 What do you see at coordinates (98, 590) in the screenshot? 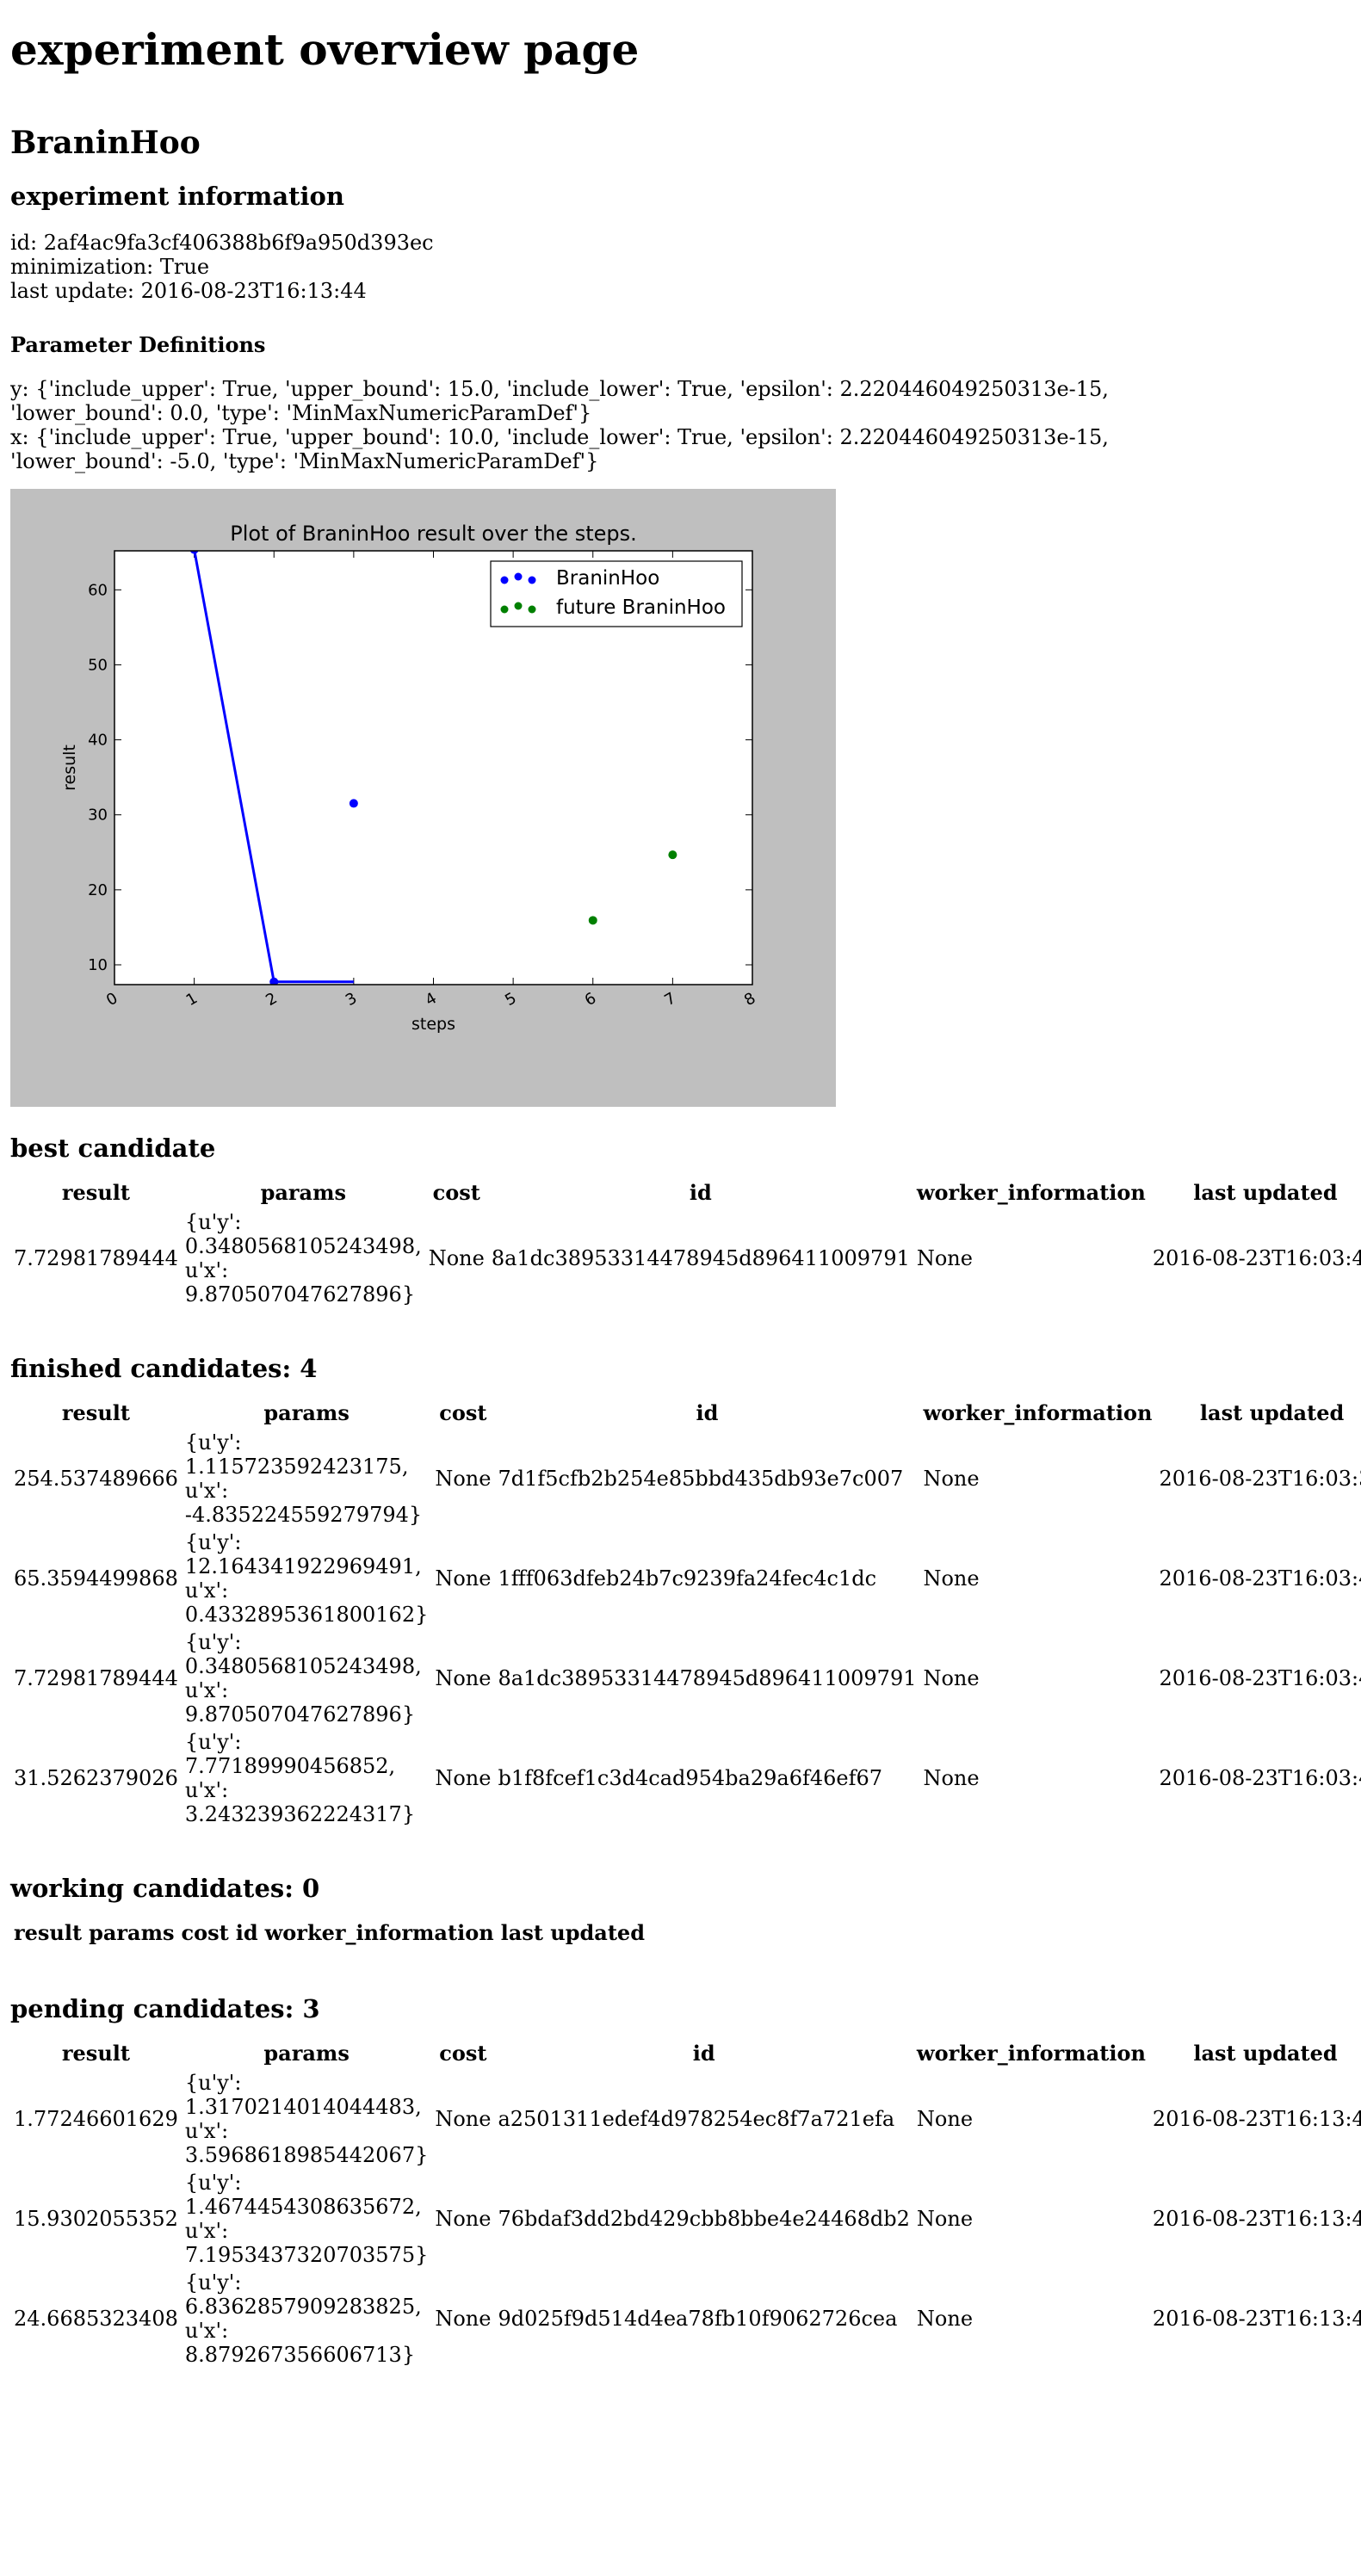
I see `y-tick-label: 60` at bounding box center [98, 590].